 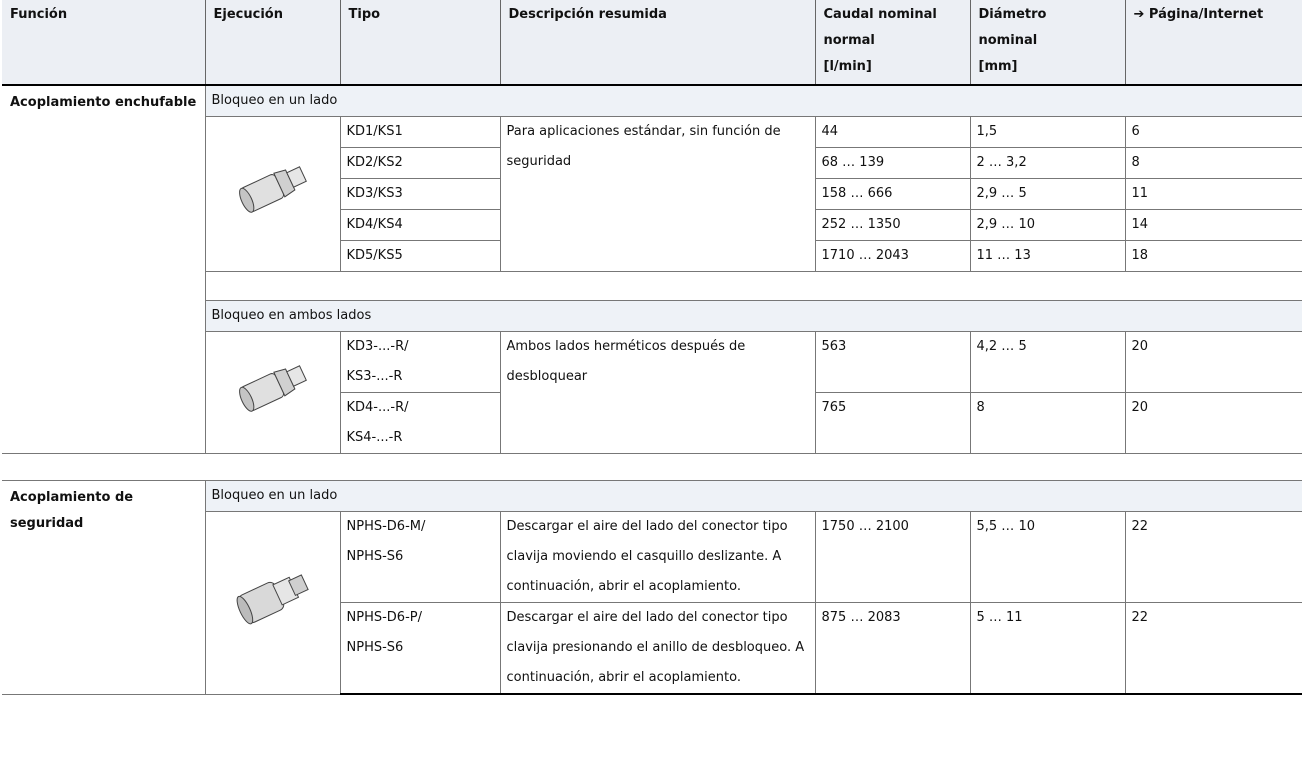 What do you see at coordinates (892, 557) in the screenshot?
I see `flow-cell: 1750 … 2100` at bounding box center [892, 557].